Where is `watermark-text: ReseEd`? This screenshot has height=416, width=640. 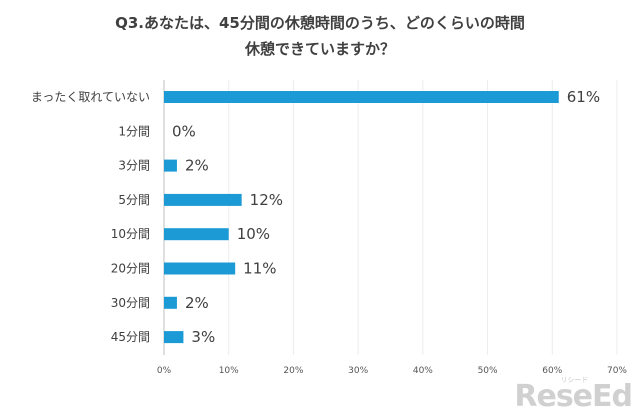 watermark-text: ReseEd is located at coordinates (573, 396).